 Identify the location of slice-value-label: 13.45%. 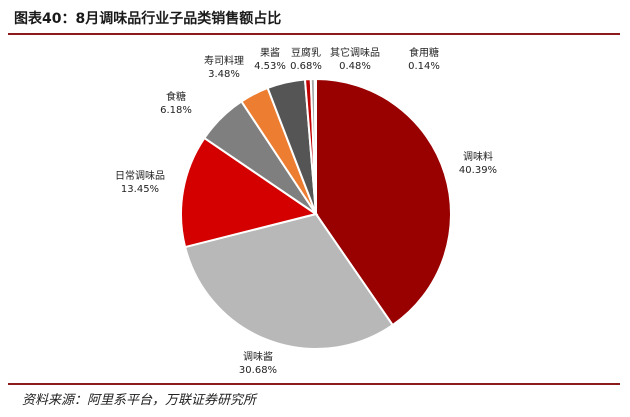
(140, 189).